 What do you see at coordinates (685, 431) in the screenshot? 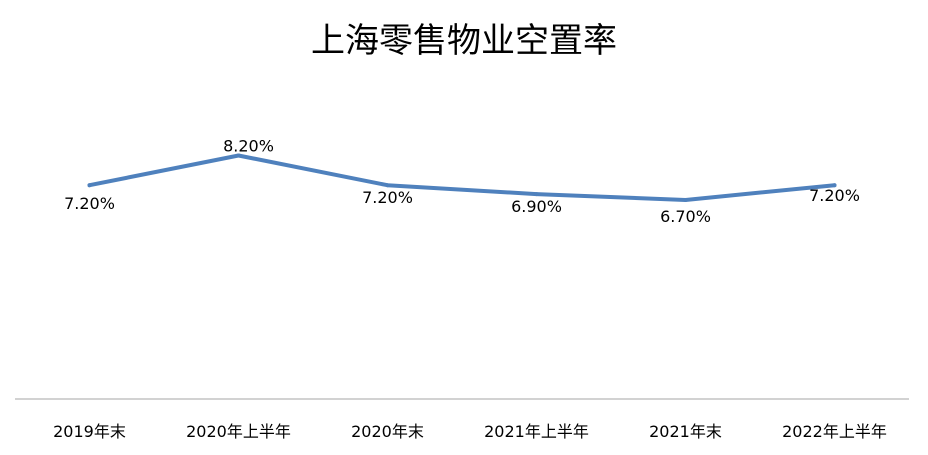
I see `x-tick-label: 2021年末` at bounding box center [685, 431].